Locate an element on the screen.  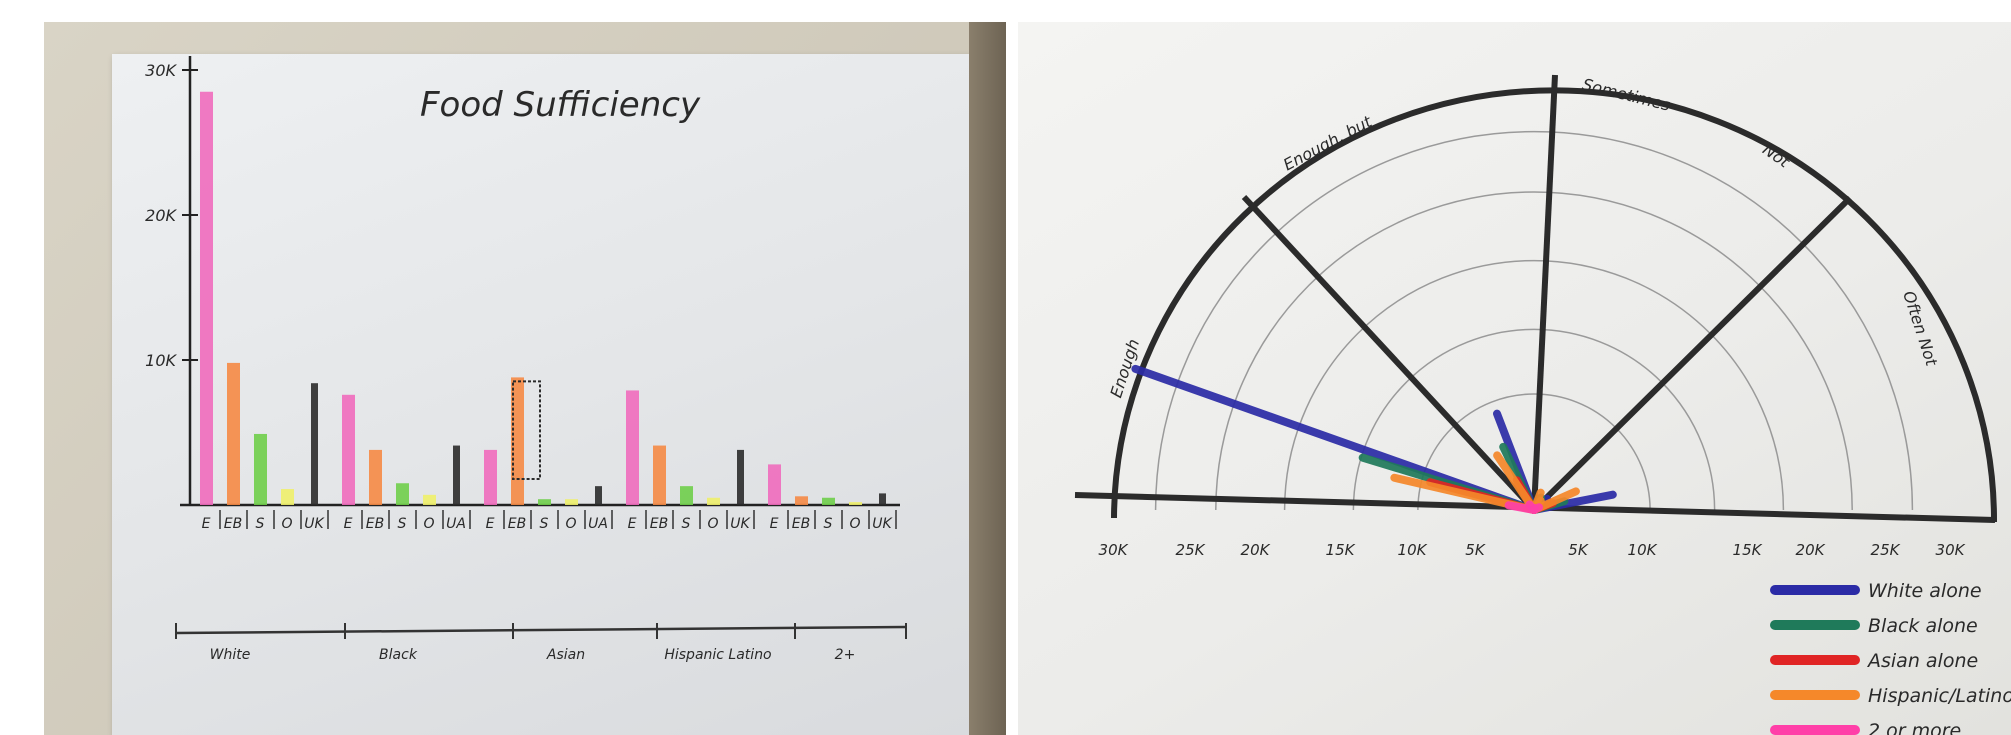
bar-white-uk is located at coordinates (314, 444).